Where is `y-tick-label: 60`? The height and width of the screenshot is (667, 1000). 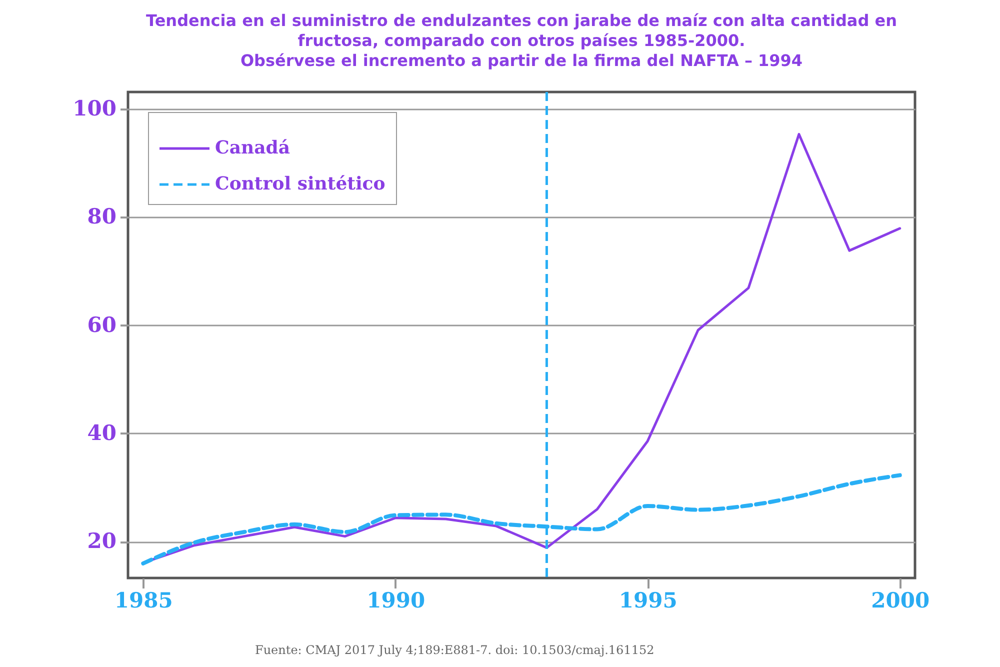
y-tick-label: 60 is located at coordinates (101, 324).